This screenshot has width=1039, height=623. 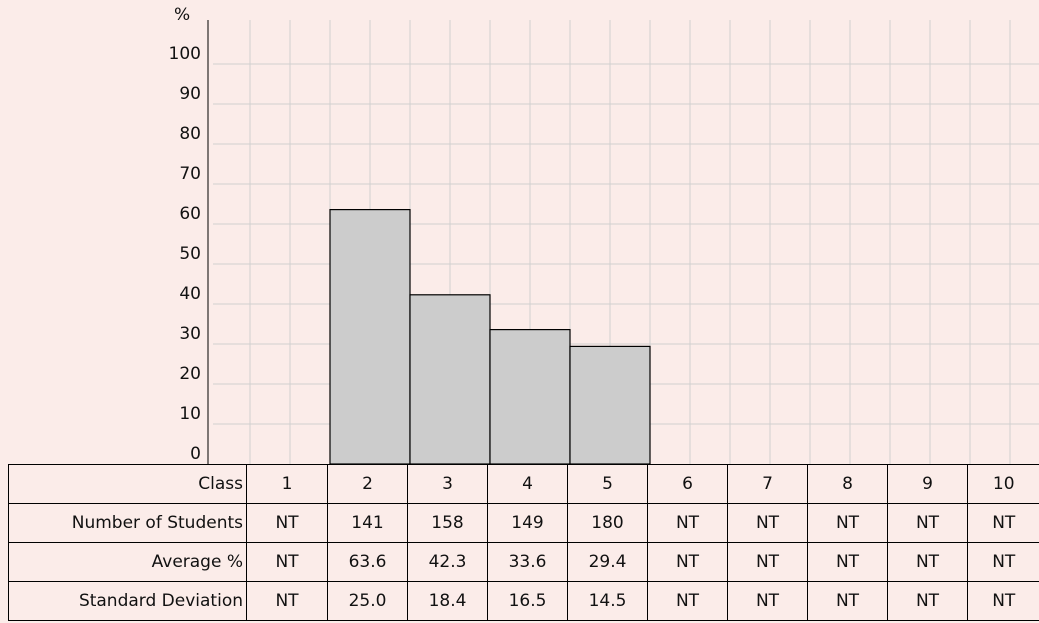 What do you see at coordinates (182, 15) in the screenshot?
I see `y-axis-unit-label: %` at bounding box center [182, 15].